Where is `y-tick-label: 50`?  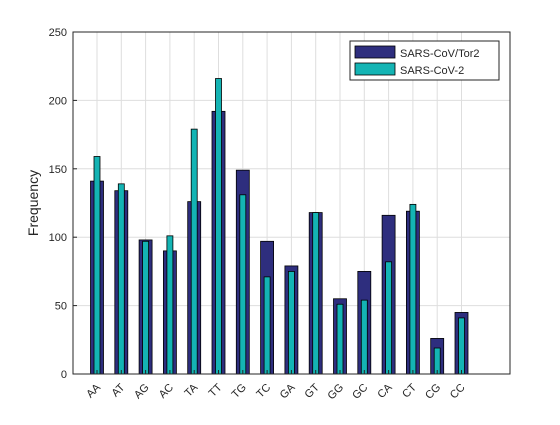
y-tick-label: 50 is located at coordinates (61, 307).